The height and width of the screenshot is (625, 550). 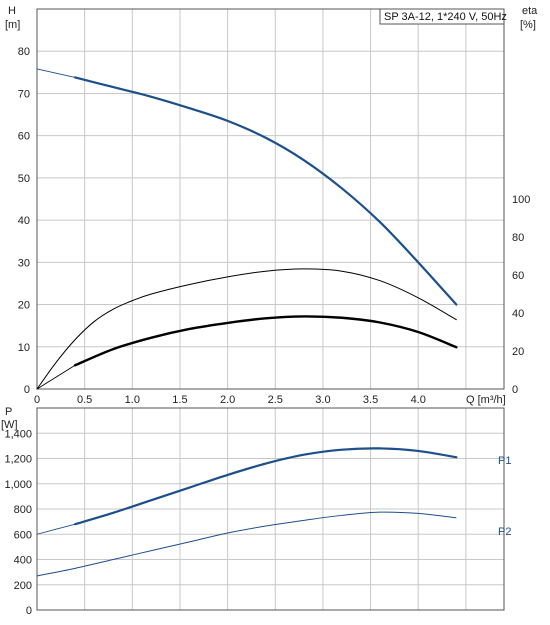 What do you see at coordinates (56, 529) in the screenshot?
I see `power-curve-p1-extension` at bounding box center [56, 529].